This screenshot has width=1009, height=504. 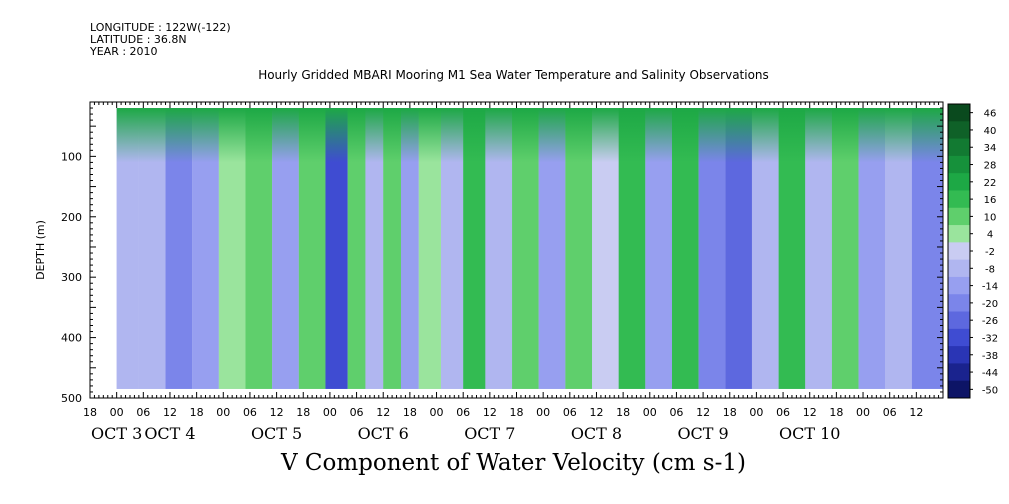 What do you see at coordinates (990, 390) in the screenshot?
I see `colorbar-label: -50` at bounding box center [990, 390].